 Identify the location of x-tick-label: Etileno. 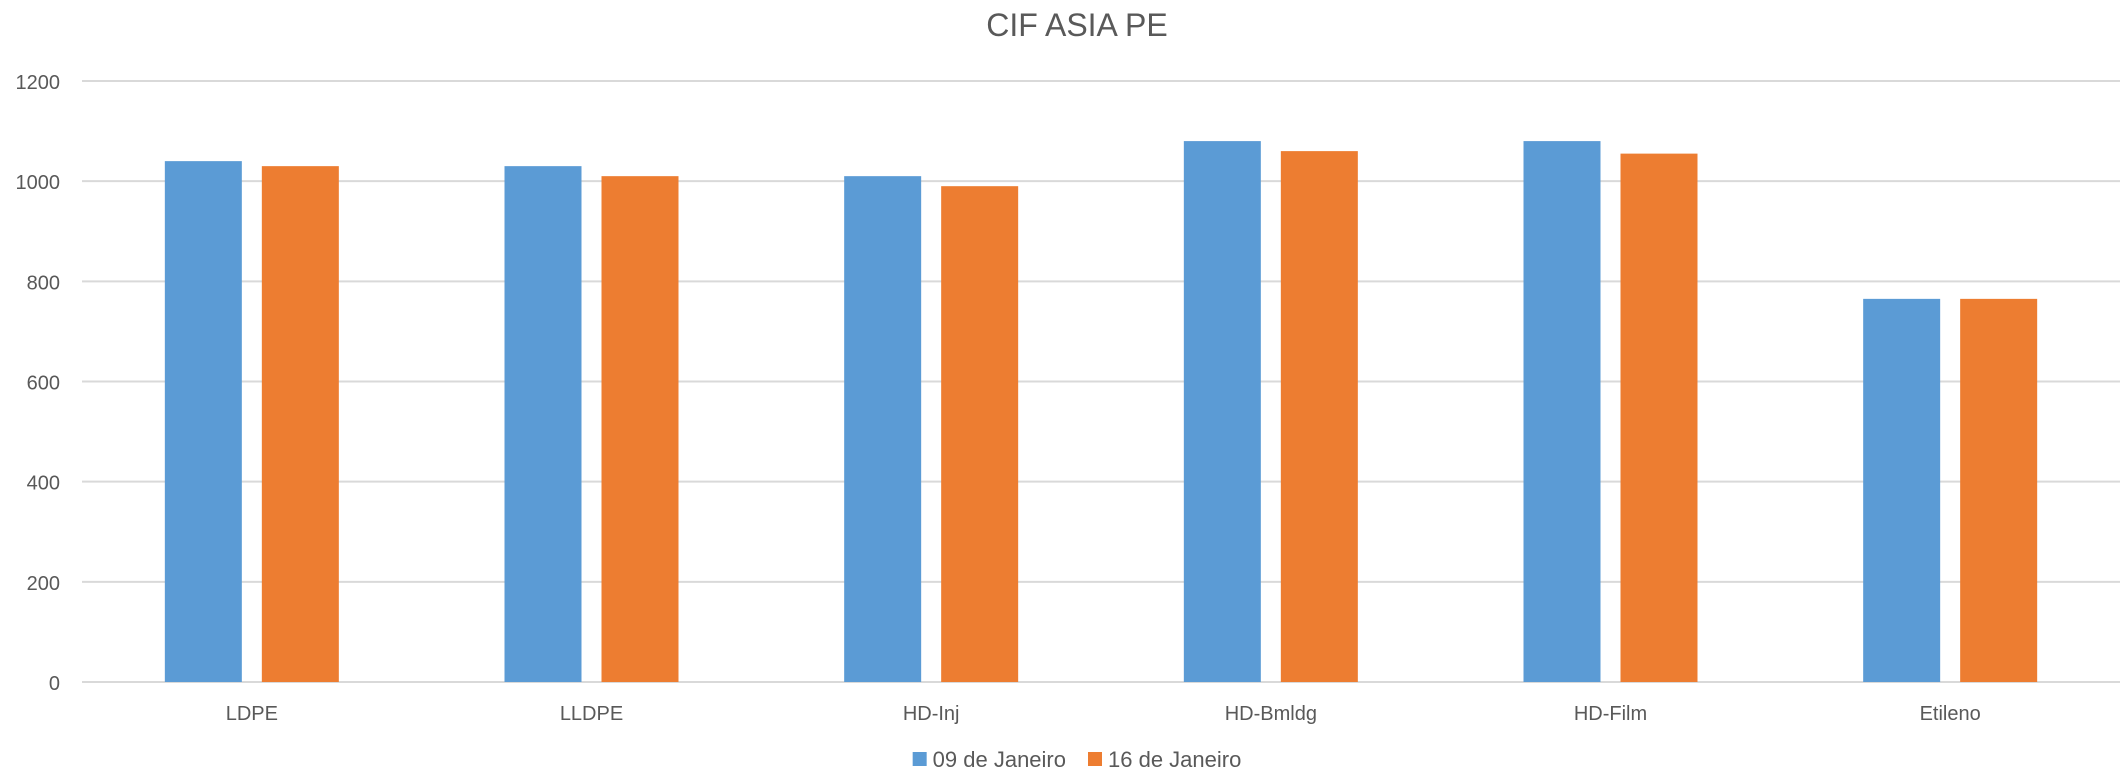
(1950, 714).